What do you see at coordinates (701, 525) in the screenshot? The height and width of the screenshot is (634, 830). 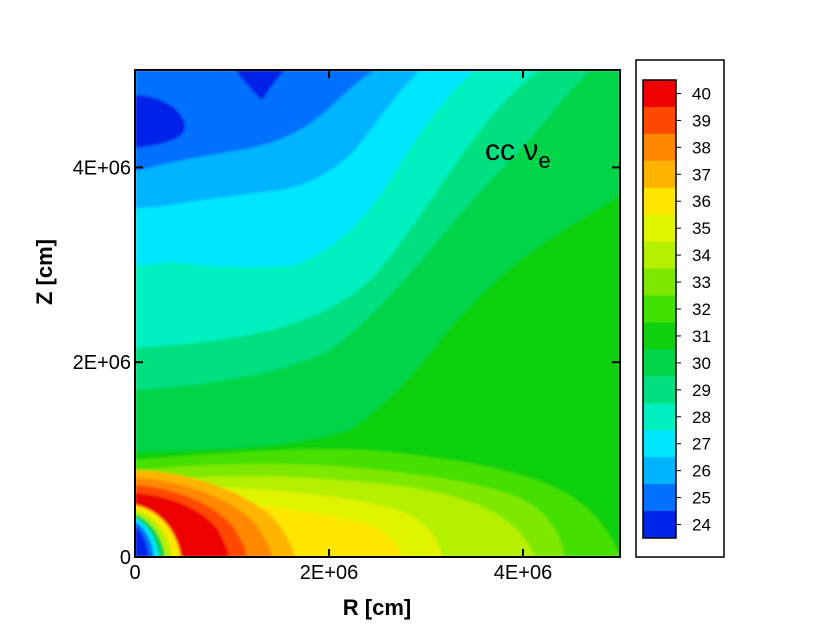 I see `colorbar-label: 24` at bounding box center [701, 525].